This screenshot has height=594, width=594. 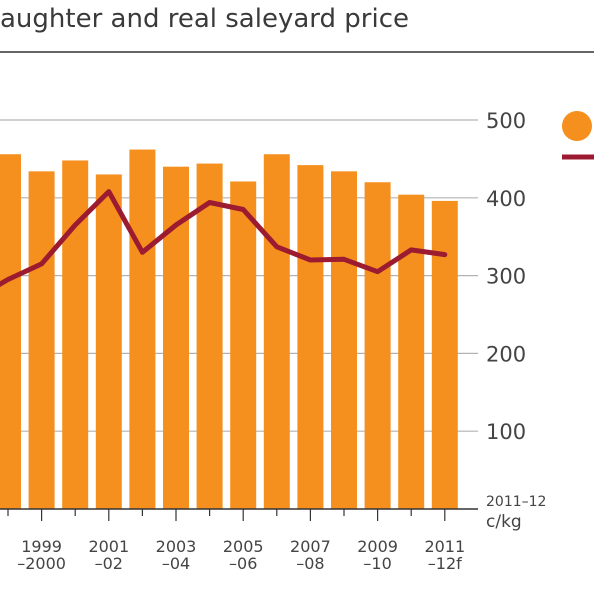 I want to click on x-tick-label-4-line1: 2001, so click(x=108, y=546).